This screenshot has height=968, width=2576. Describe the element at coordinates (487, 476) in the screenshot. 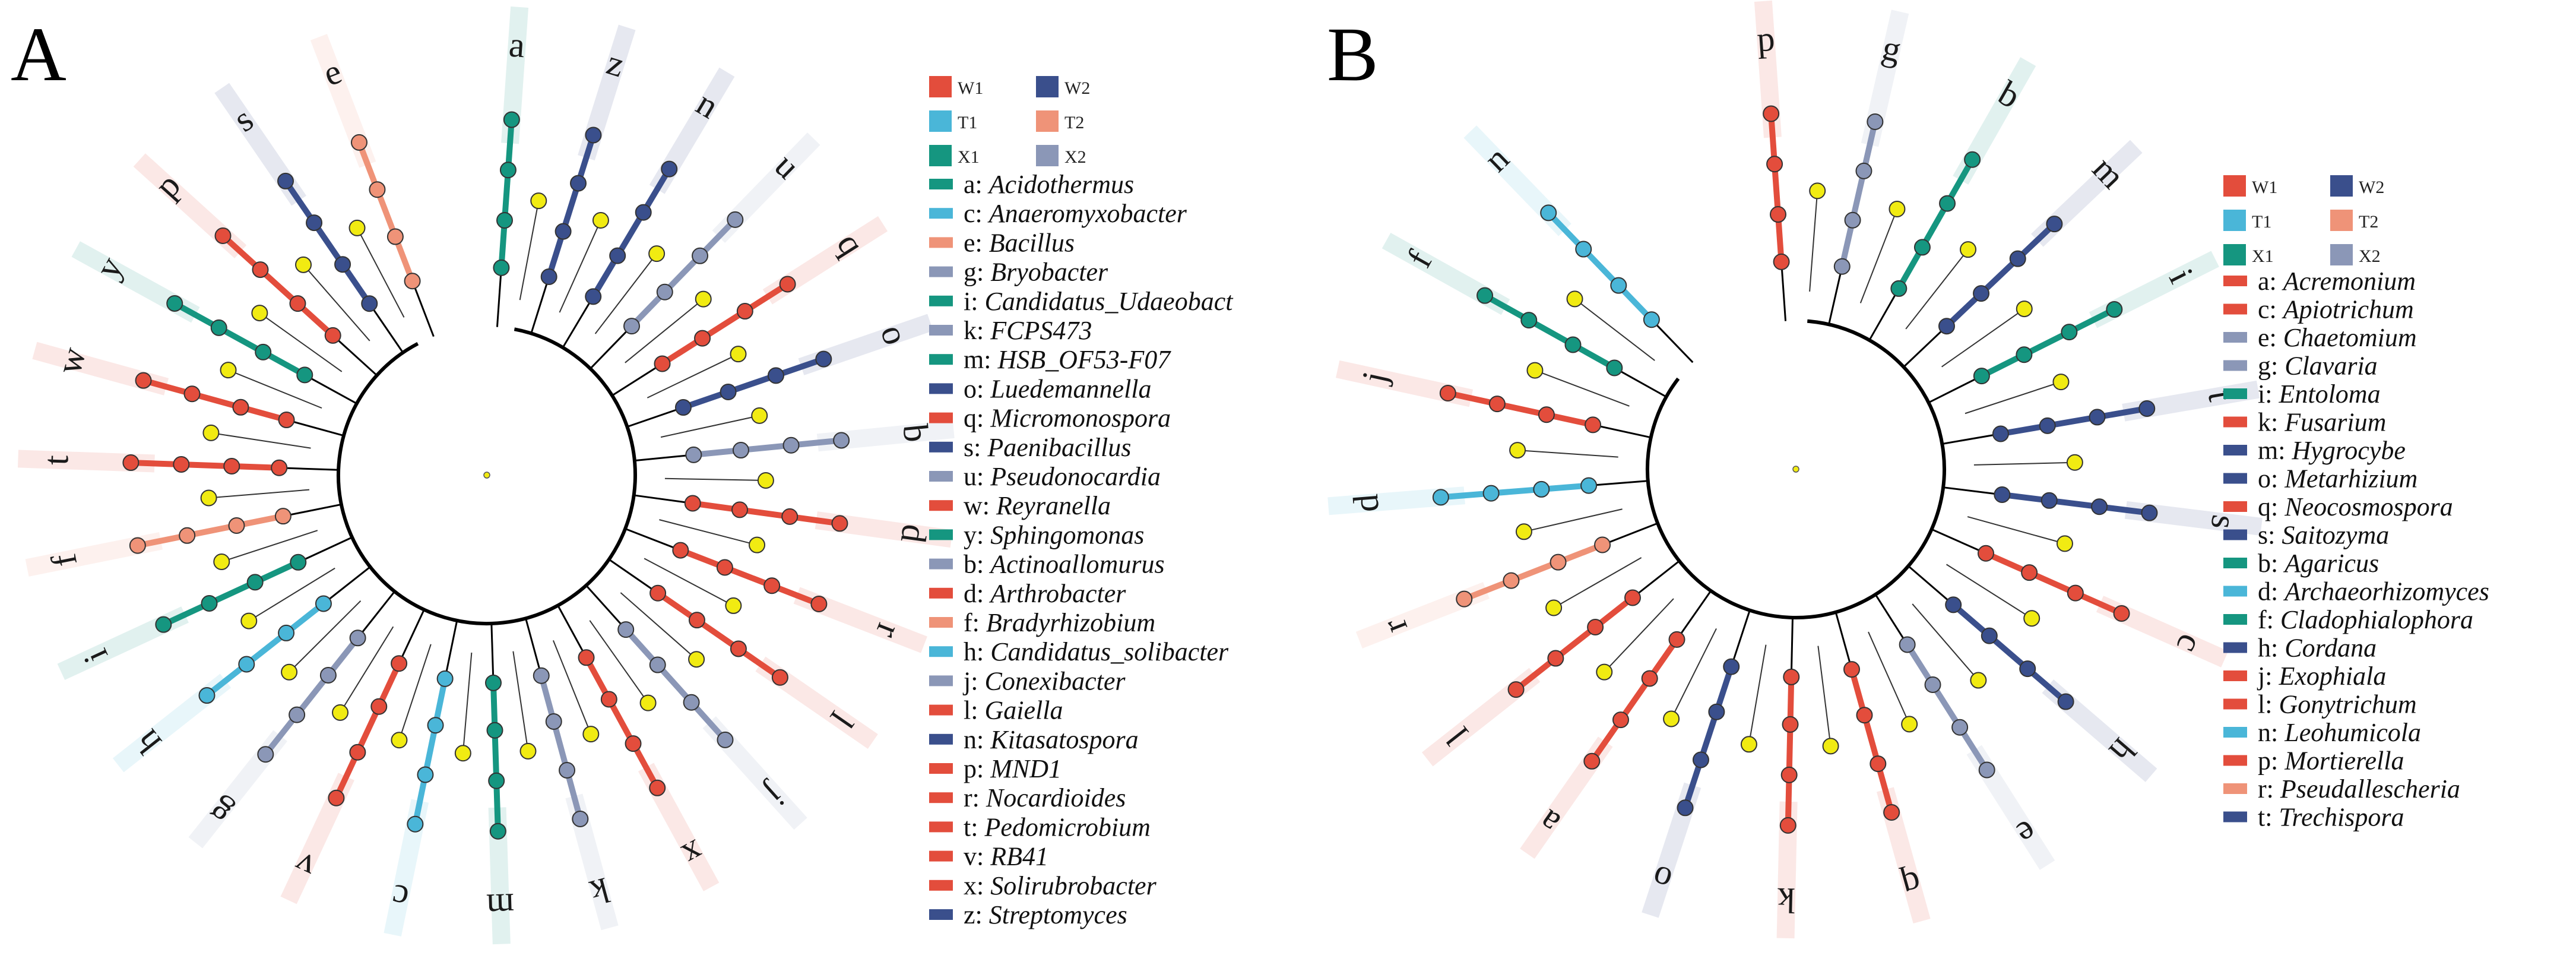

I see `root-node` at that location.